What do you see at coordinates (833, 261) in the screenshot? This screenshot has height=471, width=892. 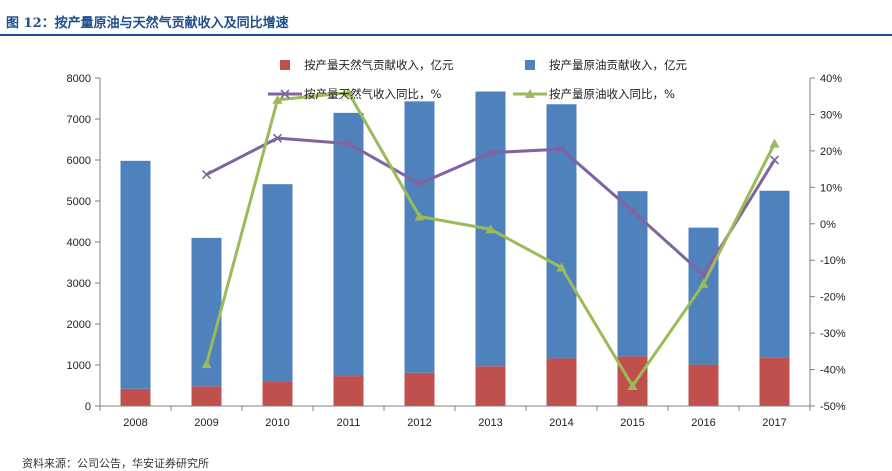 I see `y-right-tick-label: -10%` at bounding box center [833, 261].